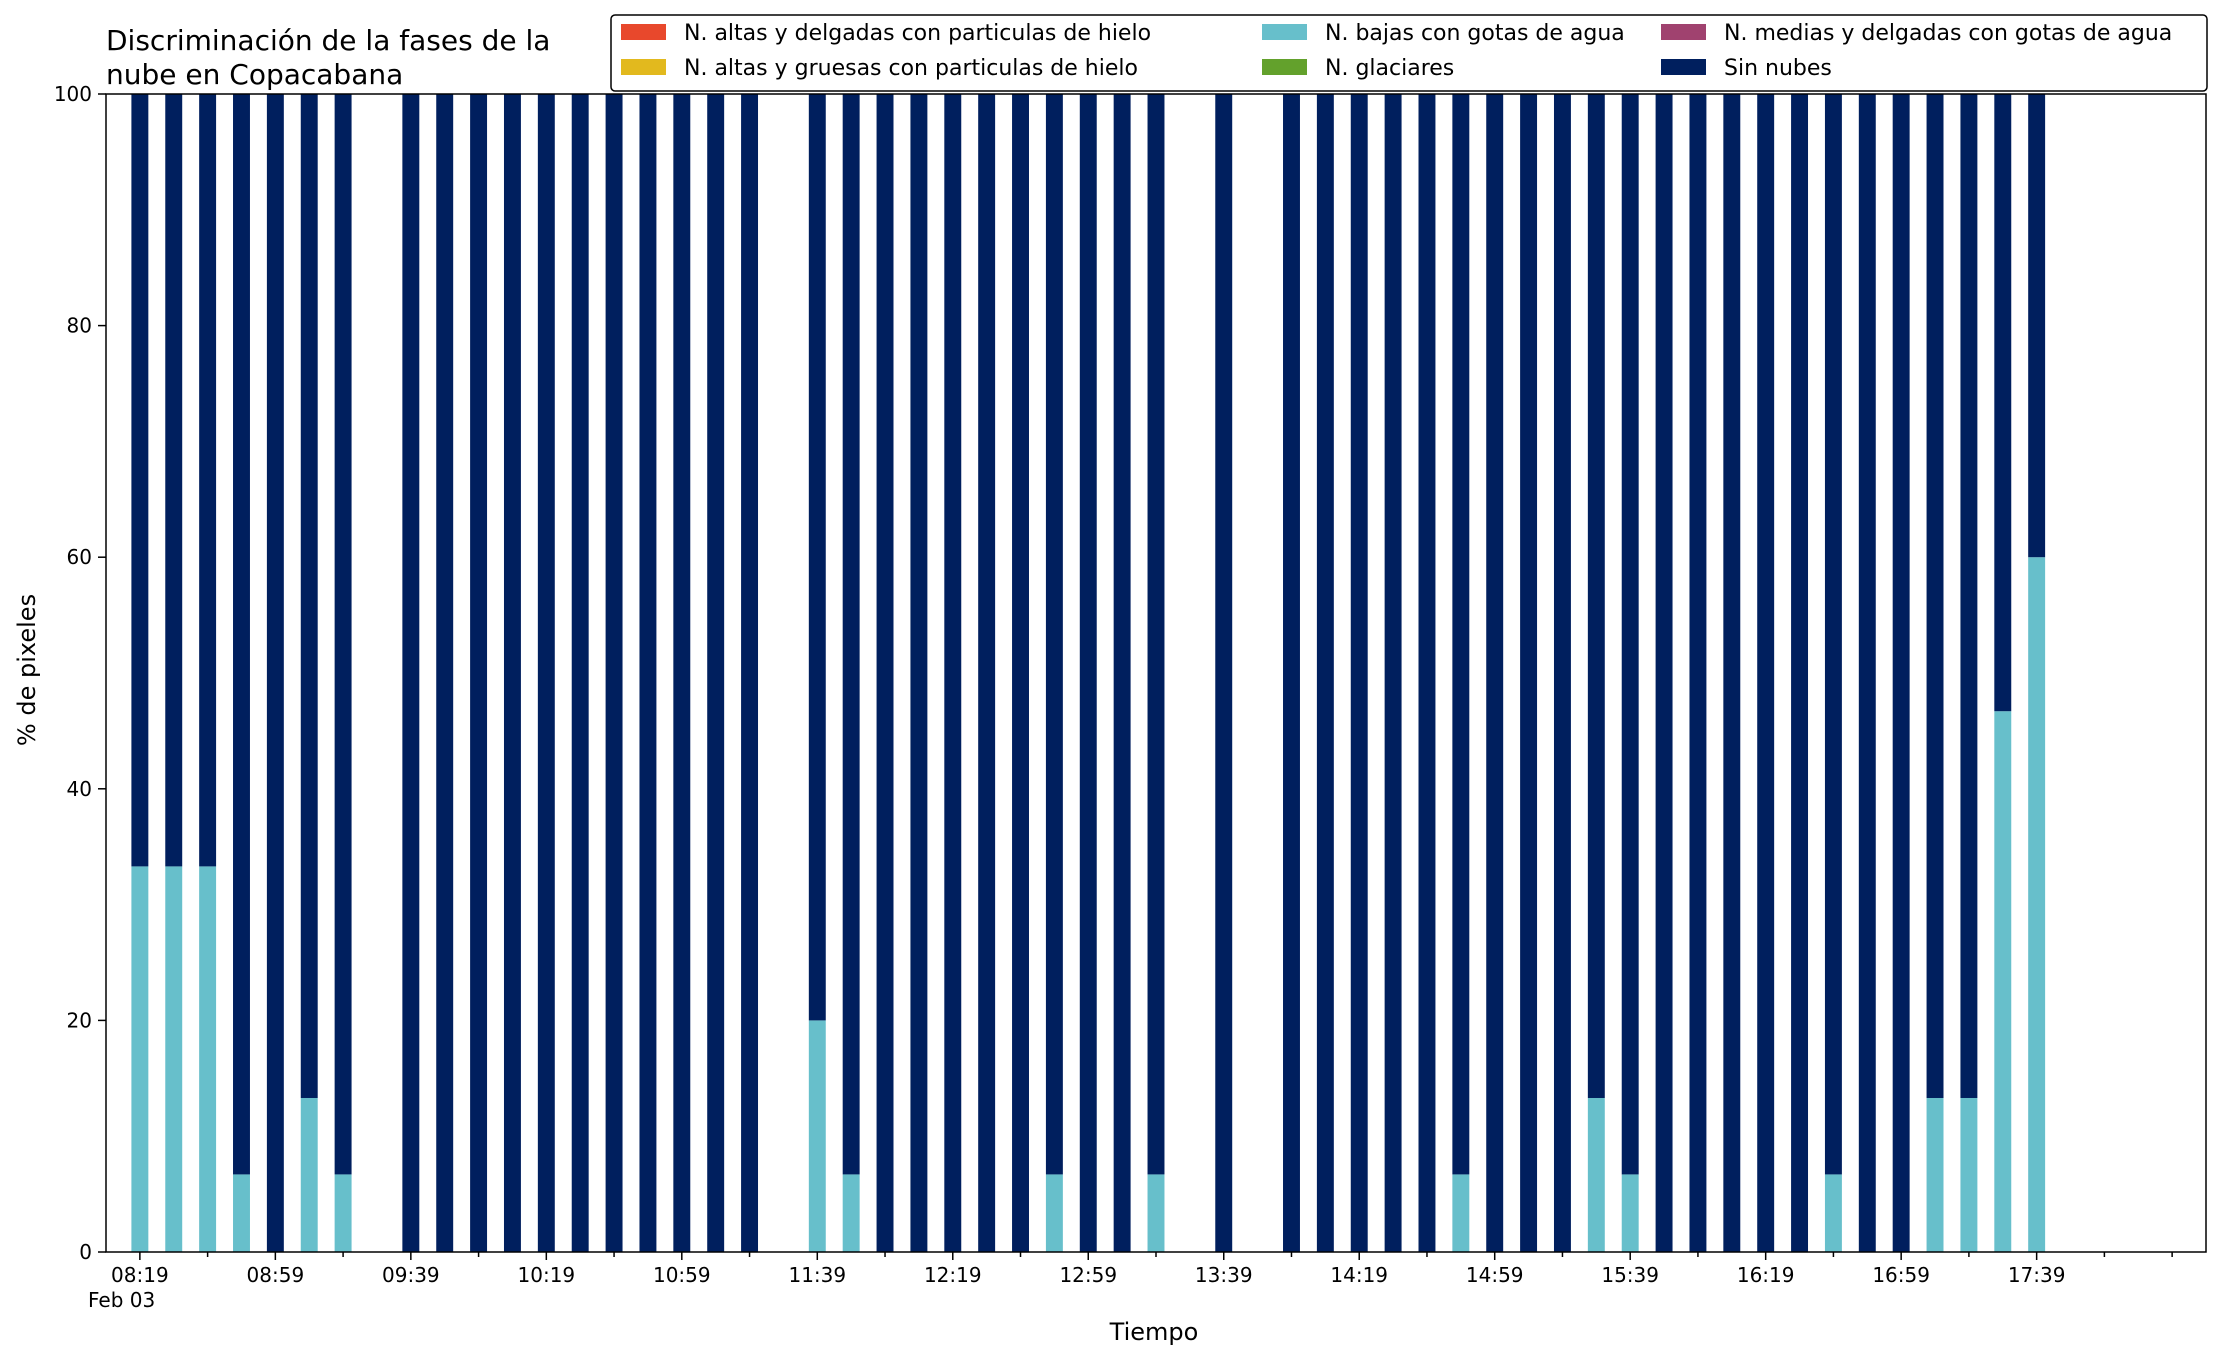 This screenshot has height=1355, width=2216. Describe the element at coordinates (1495, 1275) in the screenshot. I see `x-tick-label: 14:59` at that location.